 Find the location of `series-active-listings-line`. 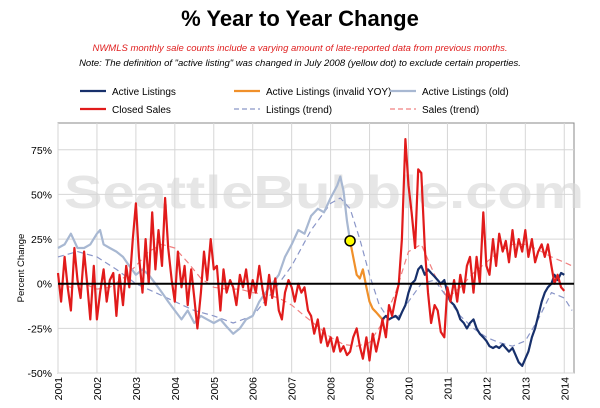

series-active-listings-line is located at coordinates (473, 315).